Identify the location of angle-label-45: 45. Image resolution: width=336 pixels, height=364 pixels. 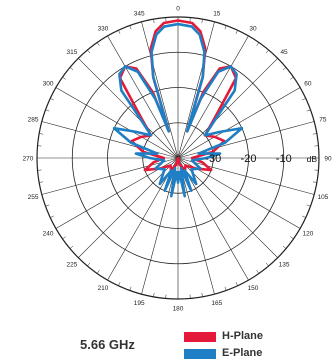
(284, 52).